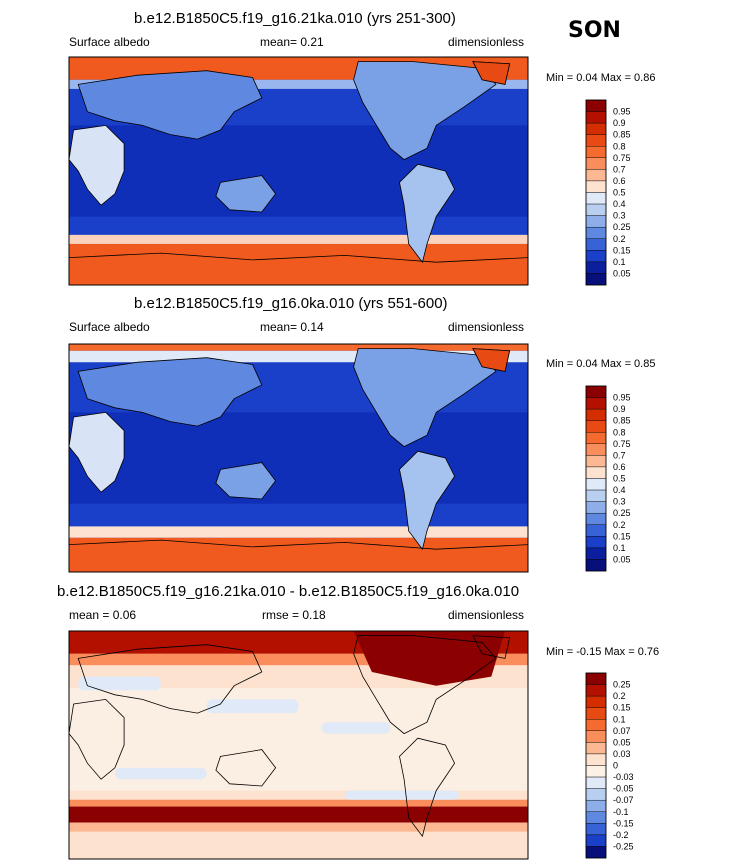 The image size is (733, 866). I want to click on laurentide-anomaly, so click(429, 658).